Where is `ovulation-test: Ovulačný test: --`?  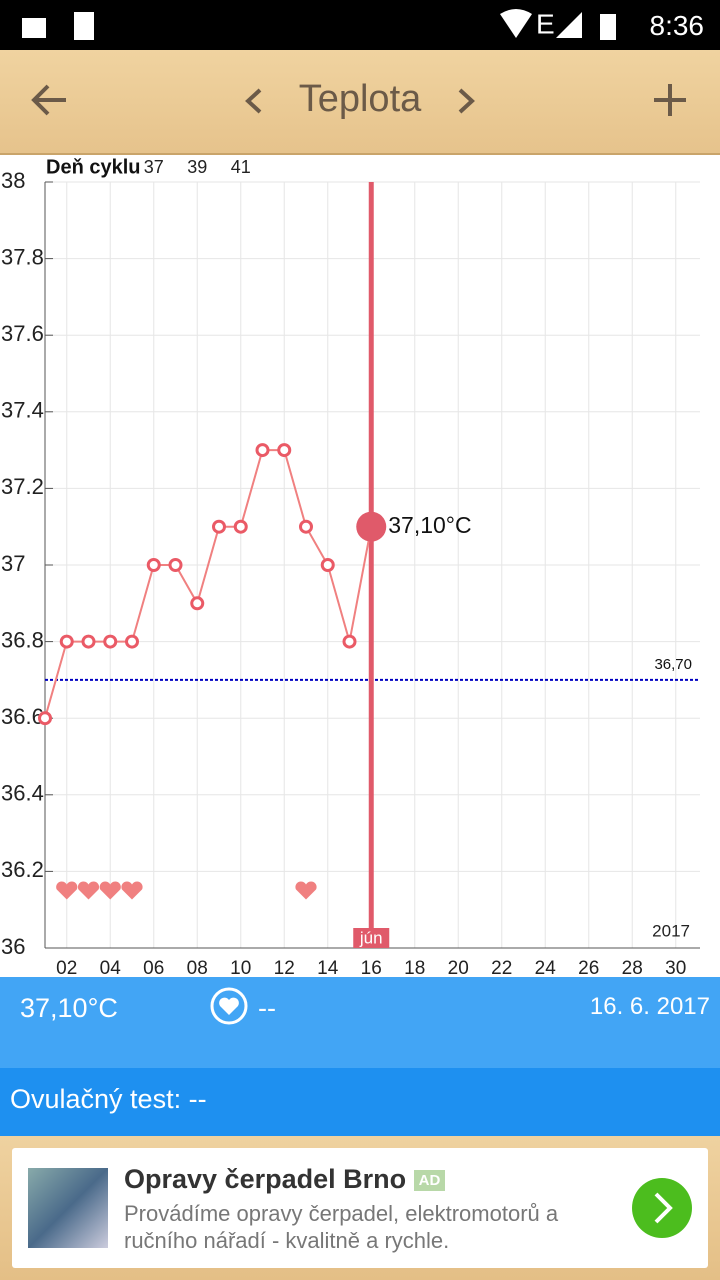
ovulation-test: Ovulačný test: -- is located at coordinates (108, 1099).